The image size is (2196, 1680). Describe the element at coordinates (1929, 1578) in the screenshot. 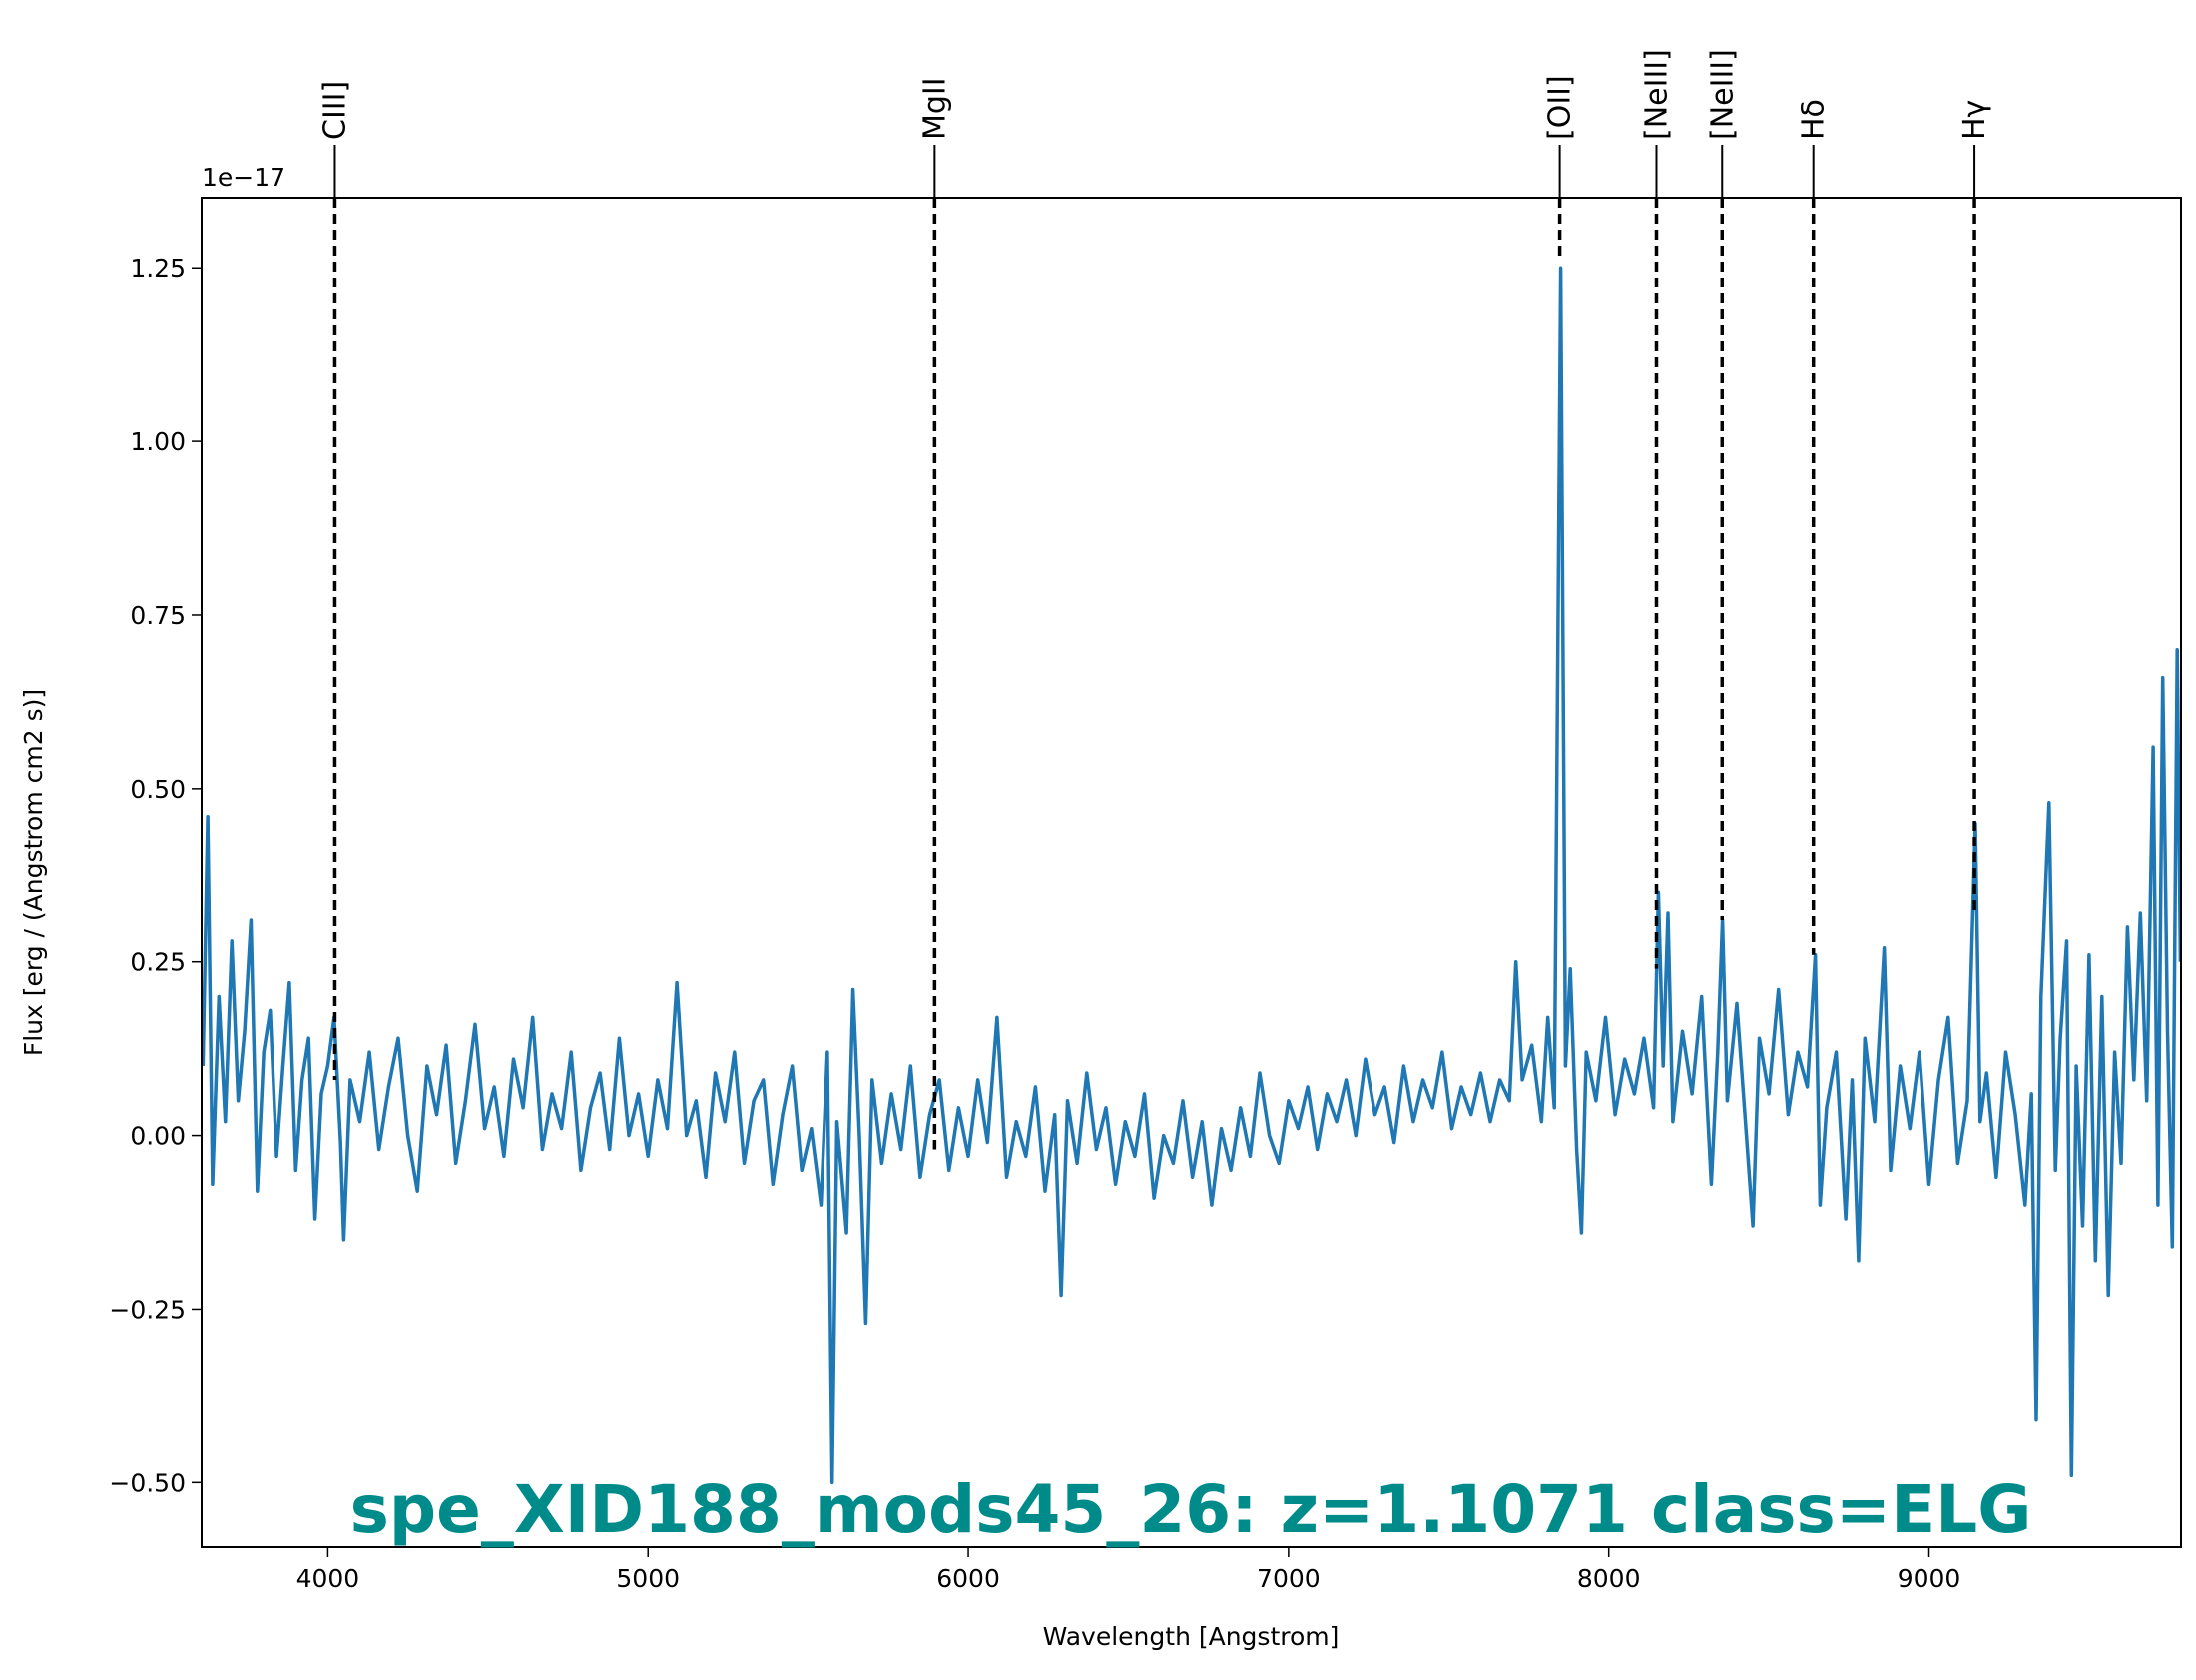

I see `x-tick-label: 9000` at that location.